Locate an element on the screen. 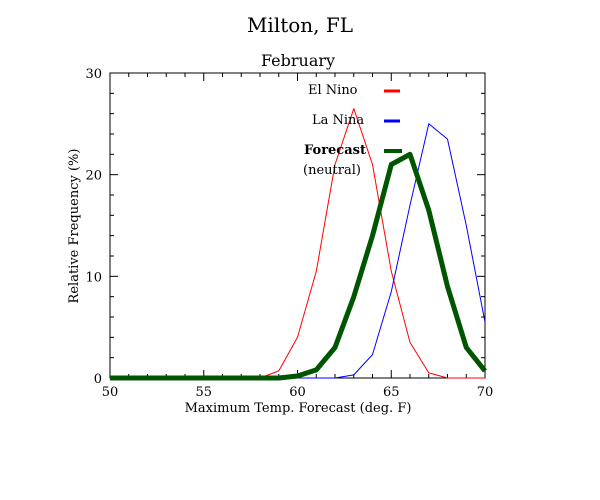 The image size is (600, 500). y-tick-label: 0 is located at coordinates (98, 379).